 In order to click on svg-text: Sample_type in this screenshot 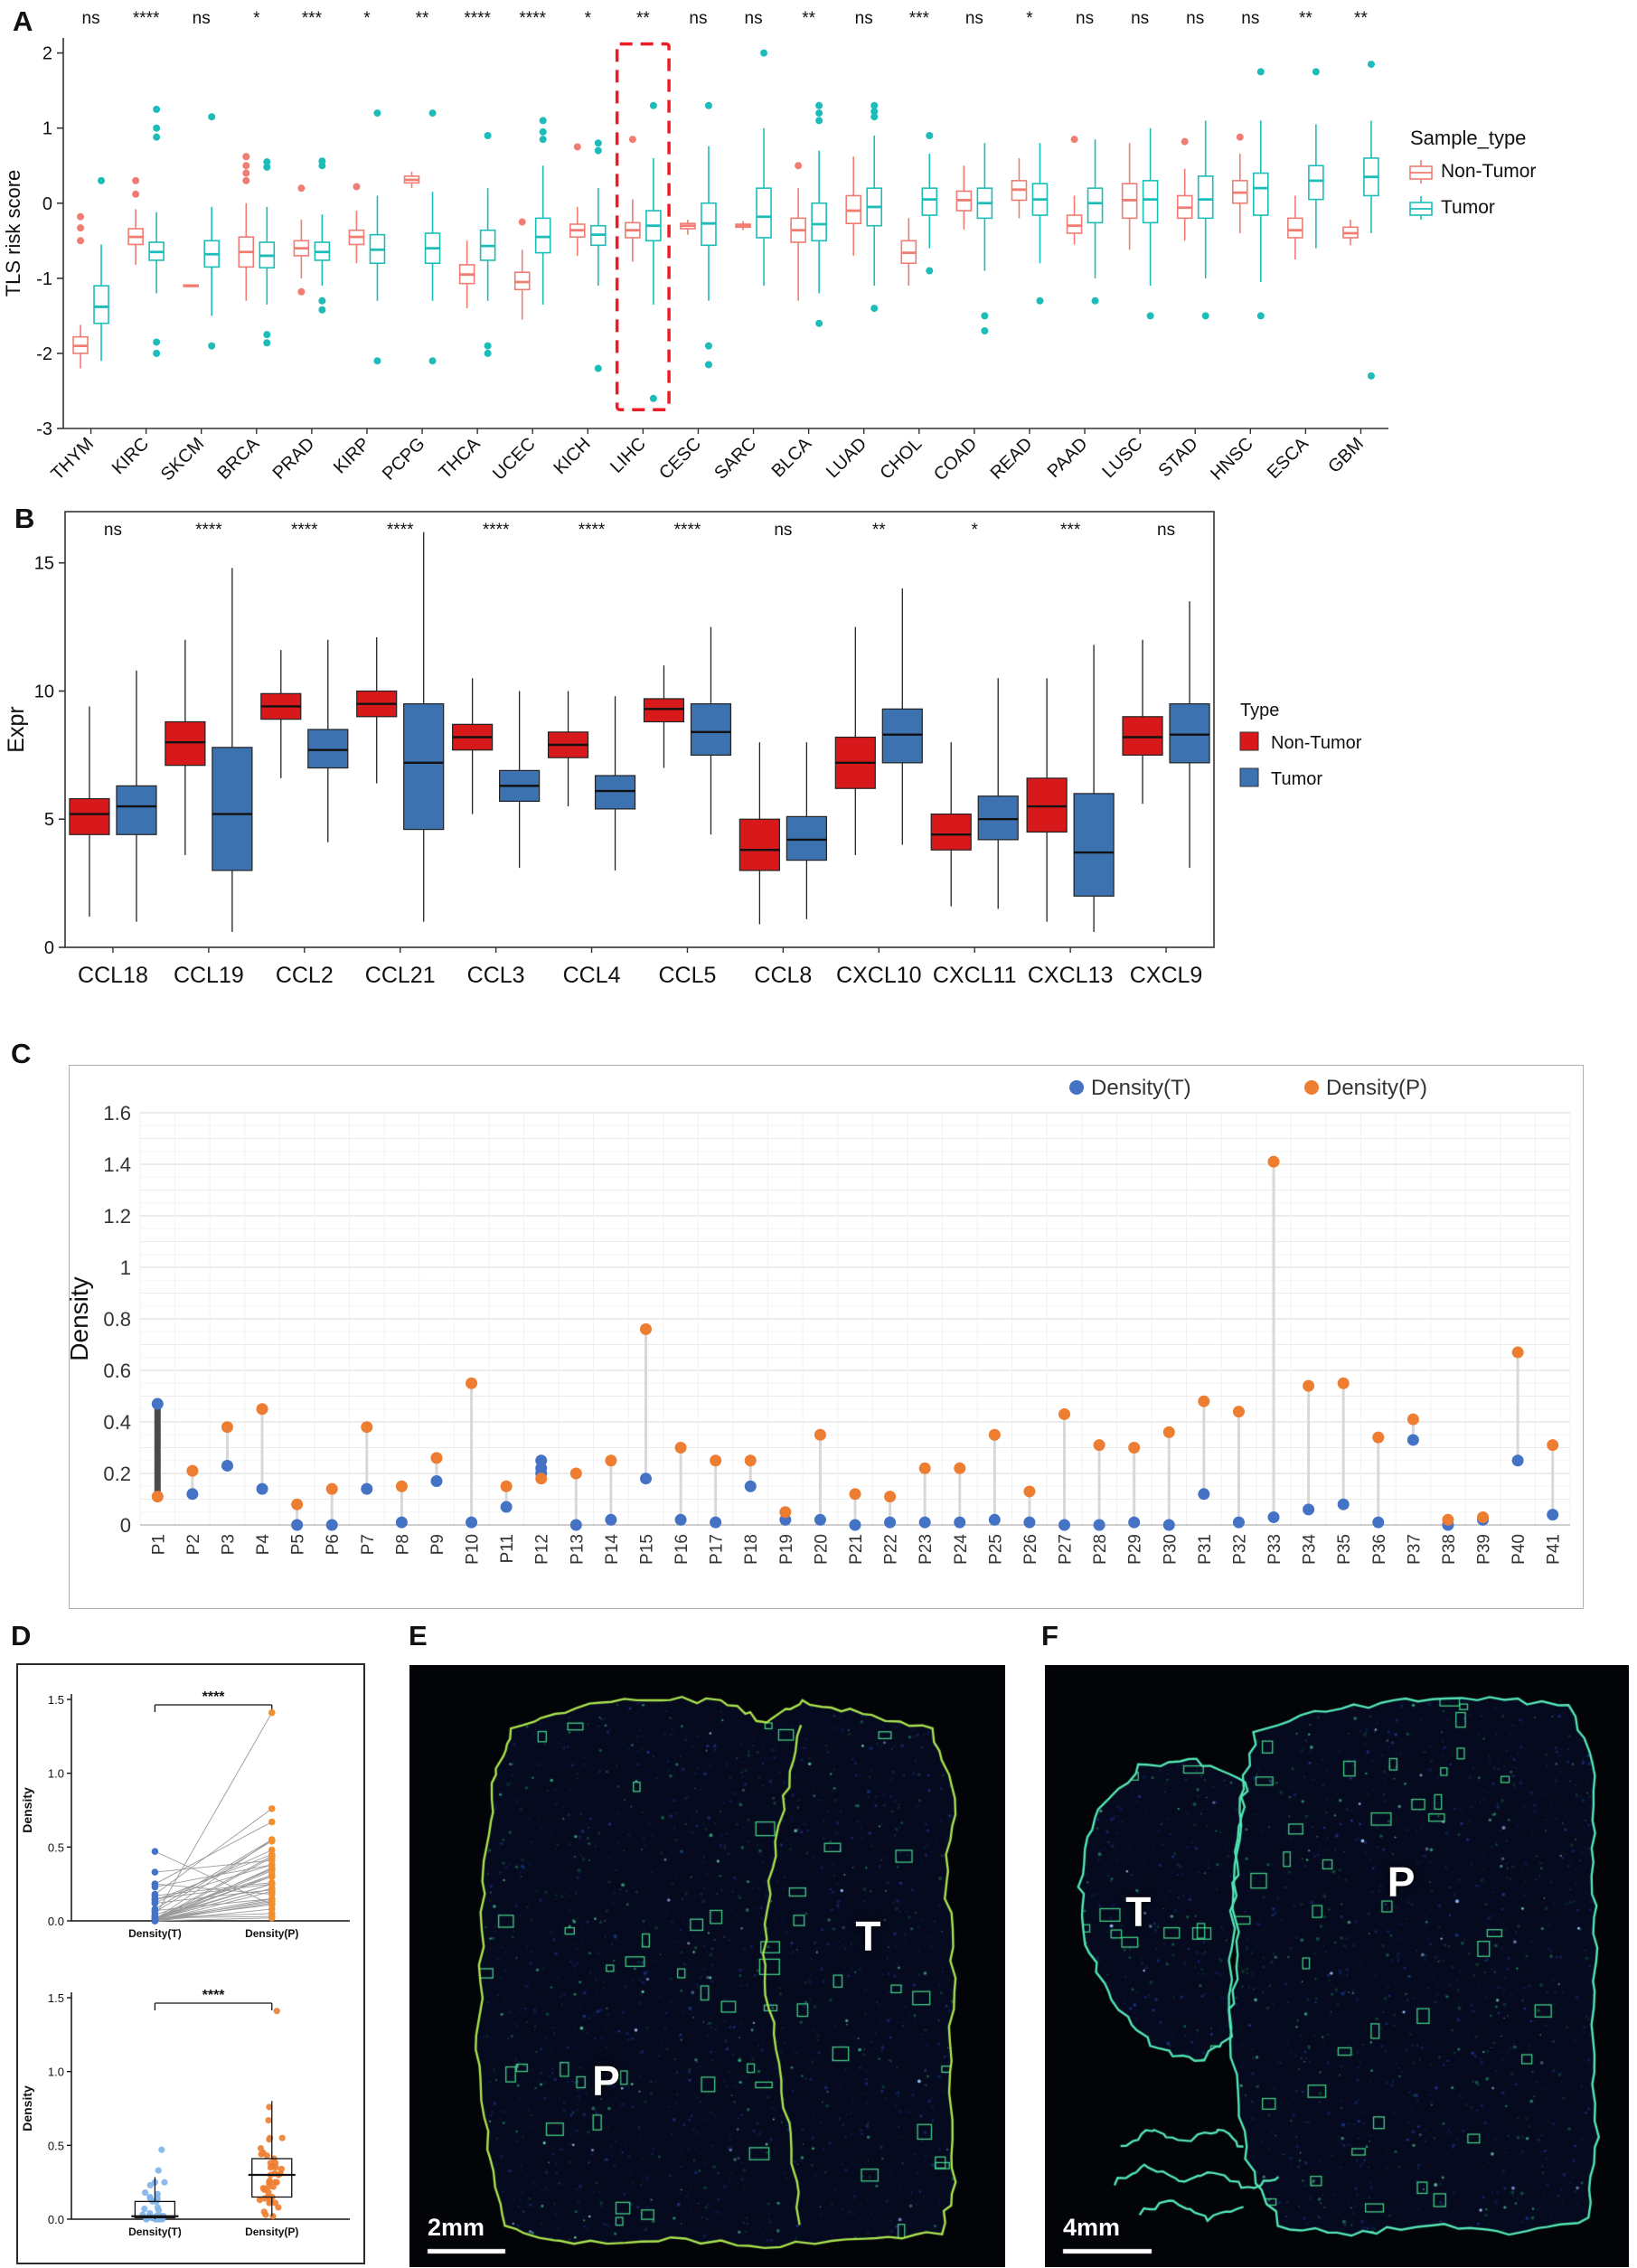, I will do `click(1468, 138)`.